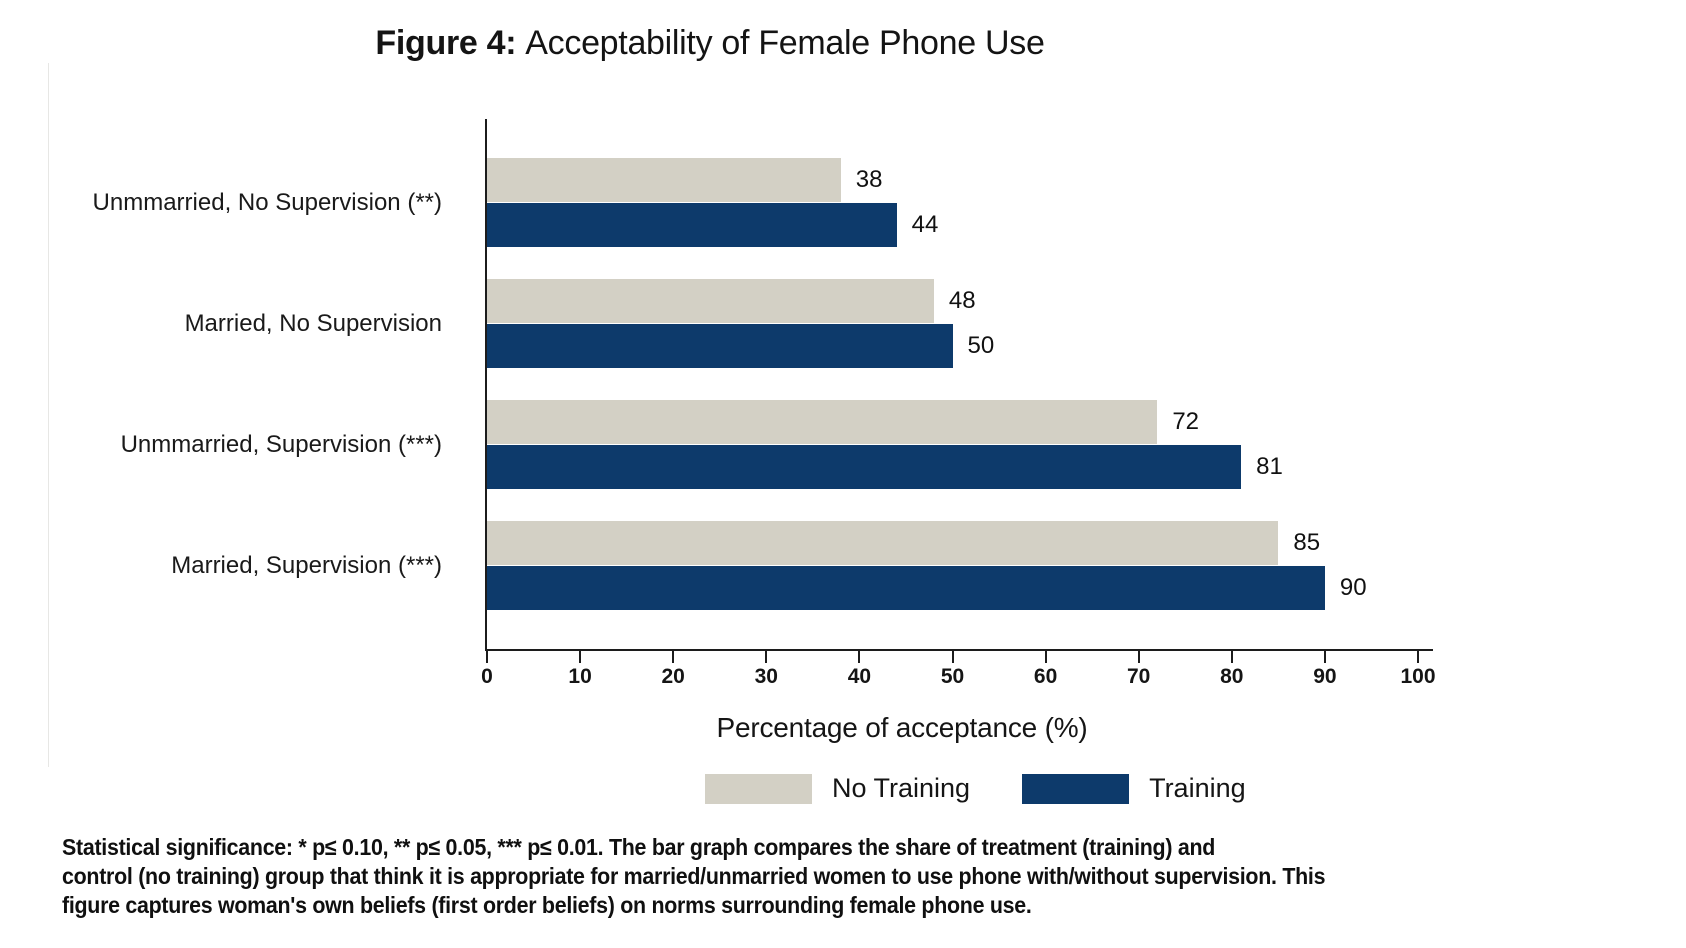  I want to click on legend: No Training Training, so click(975, 788).